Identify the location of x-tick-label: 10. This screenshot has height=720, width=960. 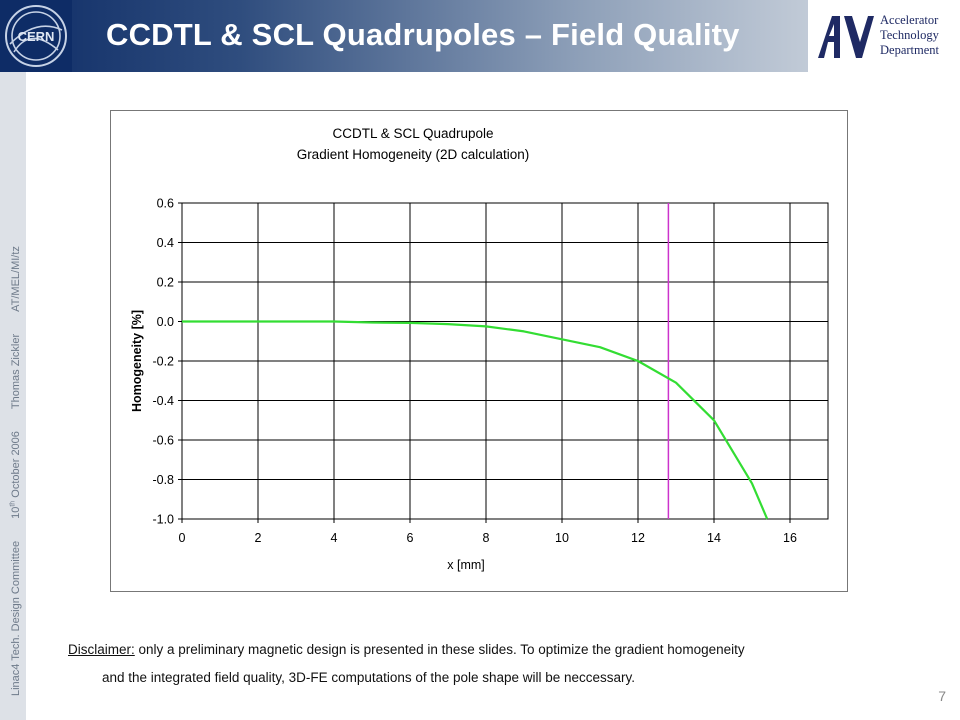
(562, 538).